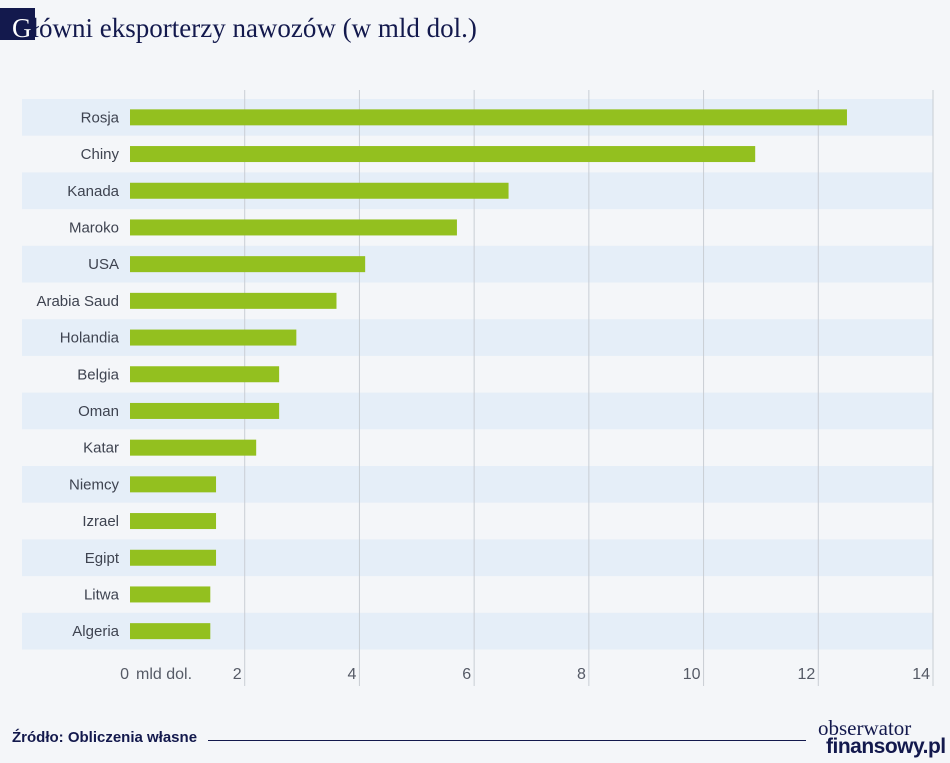 Image resolution: width=950 pixels, height=763 pixels. What do you see at coordinates (100, 521) in the screenshot?
I see `category-label: Izrael` at bounding box center [100, 521].